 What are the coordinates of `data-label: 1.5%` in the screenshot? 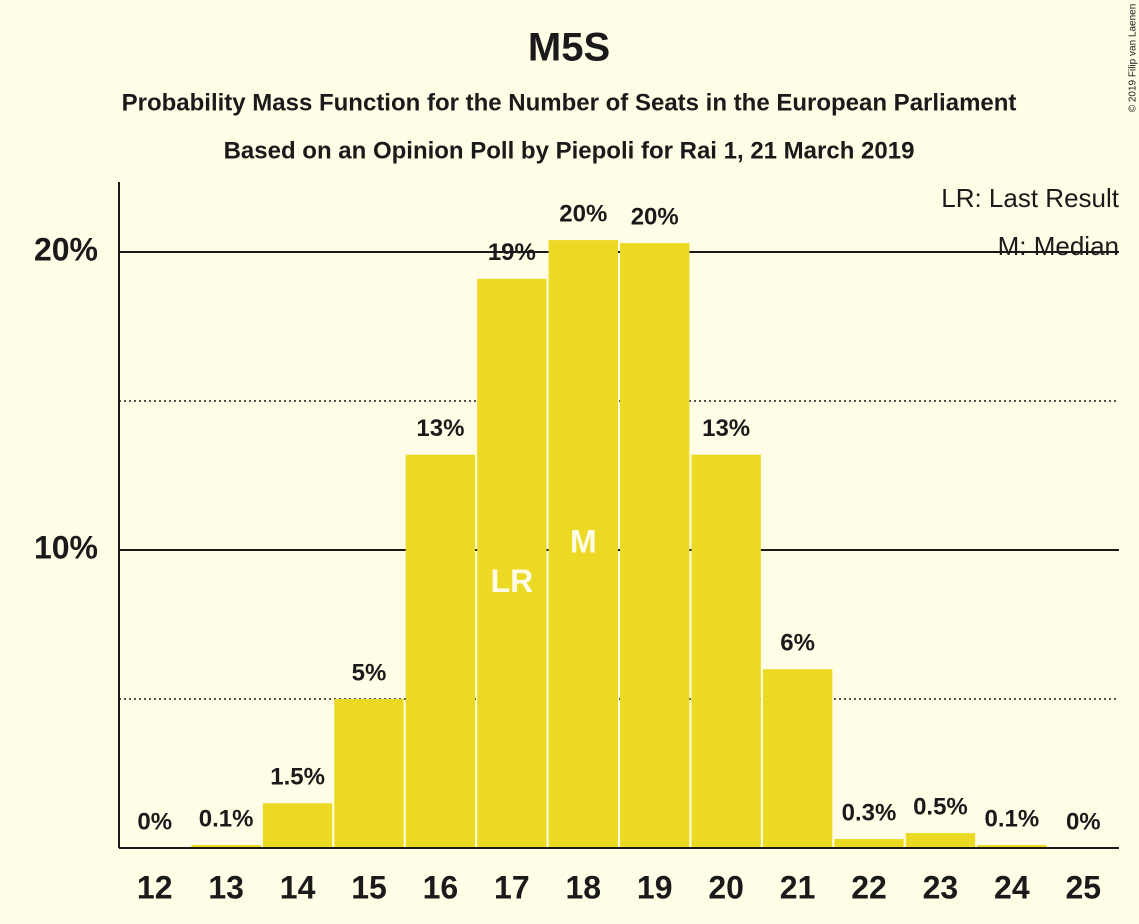 It's located at (297, 777).